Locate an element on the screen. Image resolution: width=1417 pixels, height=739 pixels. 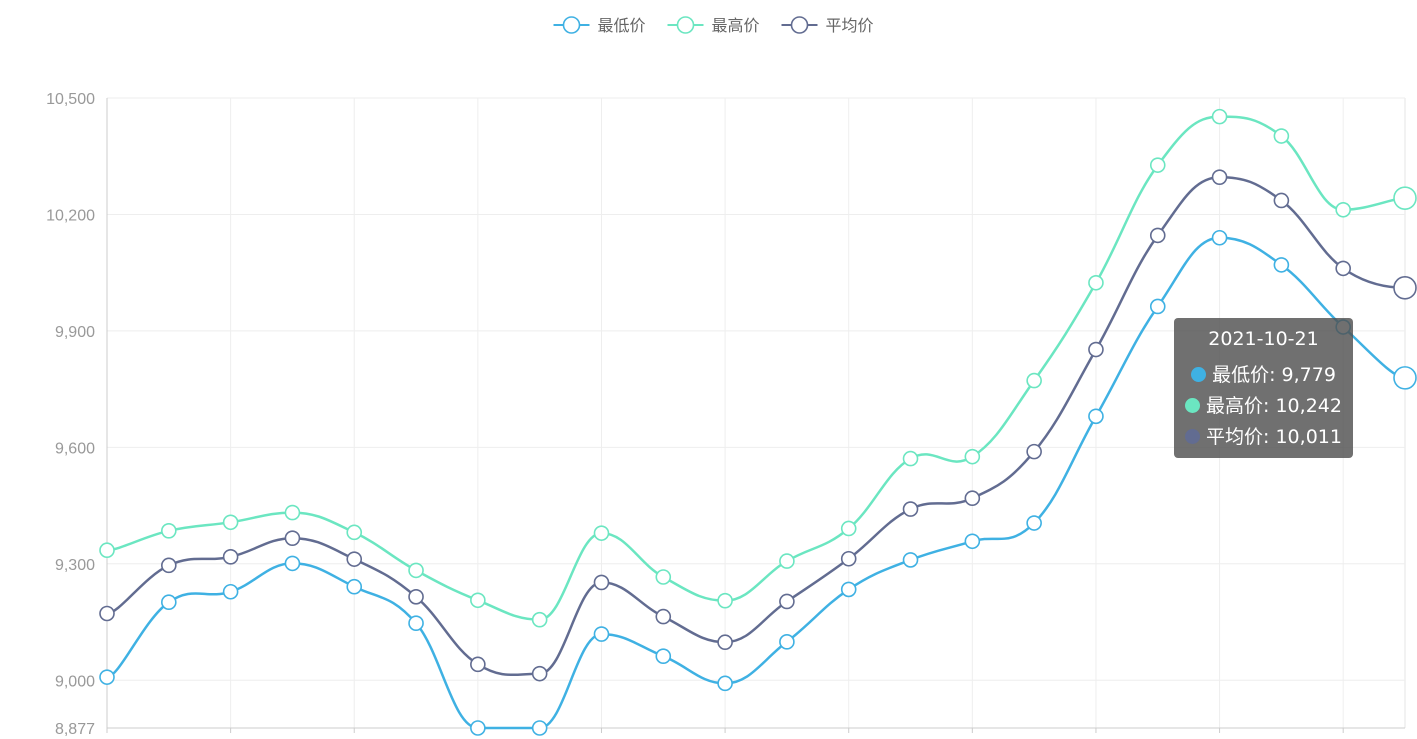
y-tick-label: 9,600 is located at coordinates (75, 448).